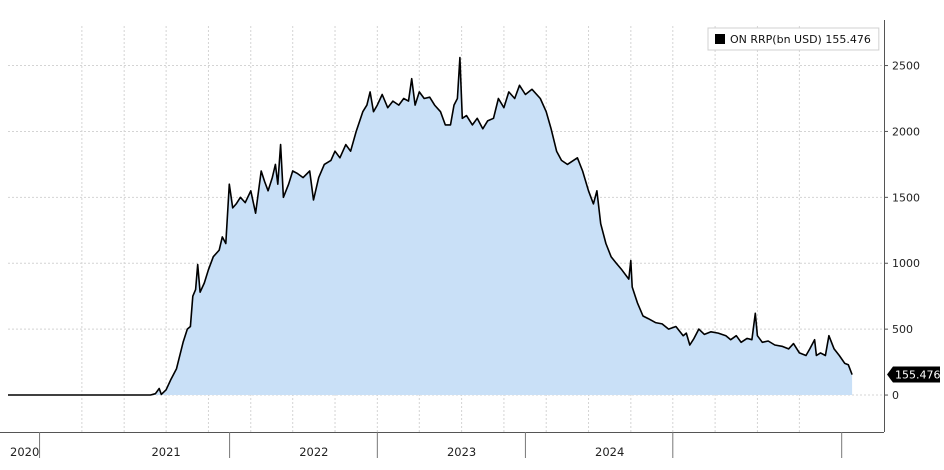  What do you see at coordinates (906, 197) in the screenshot?
I see `y-tick-label: 1500` at bounding box center [906, 197].